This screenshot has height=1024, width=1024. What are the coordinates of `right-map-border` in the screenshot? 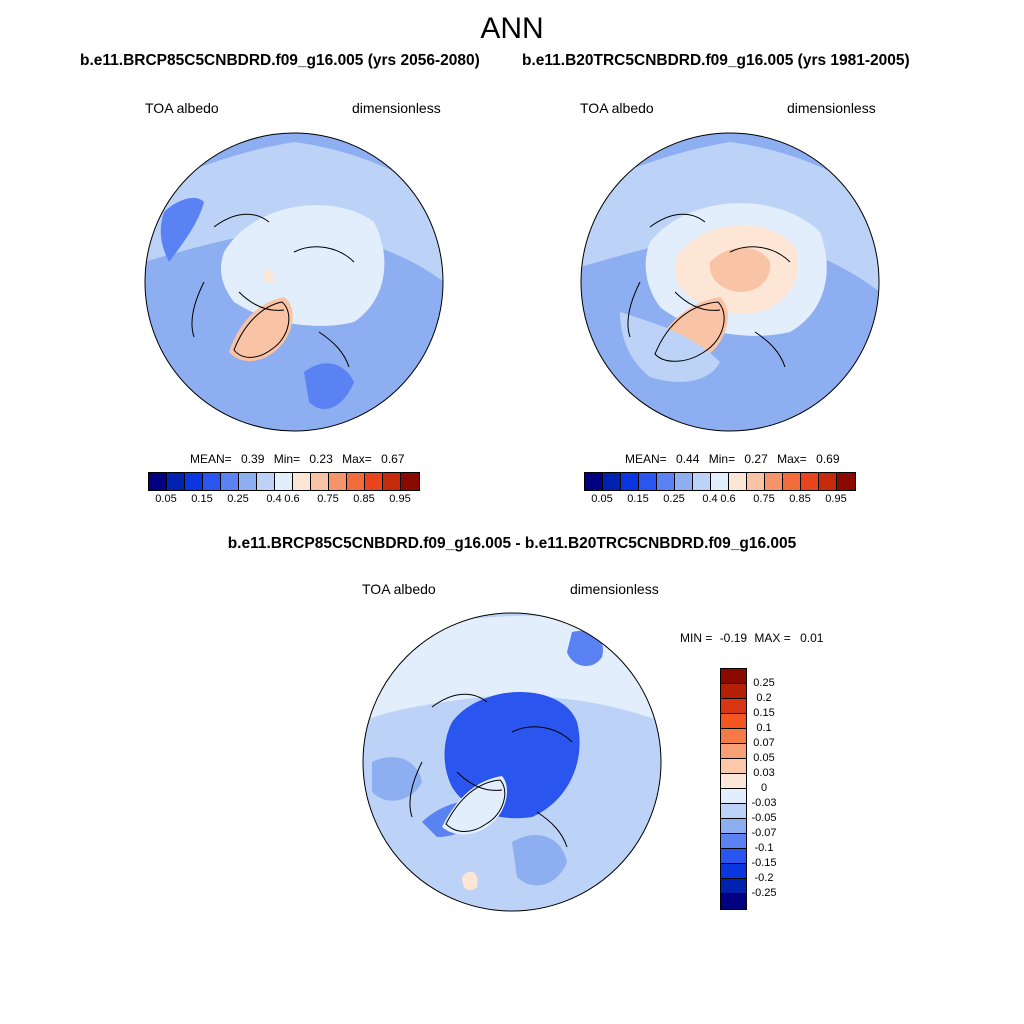 It's located at (730, 282).